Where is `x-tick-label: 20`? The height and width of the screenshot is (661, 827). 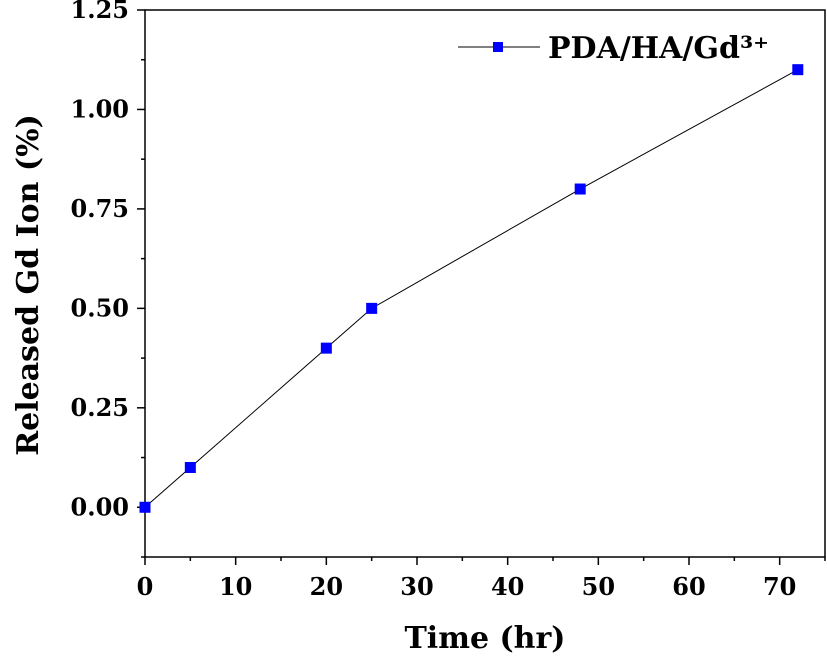
x-tick-label: 20 is located at coordinates (326, 586).